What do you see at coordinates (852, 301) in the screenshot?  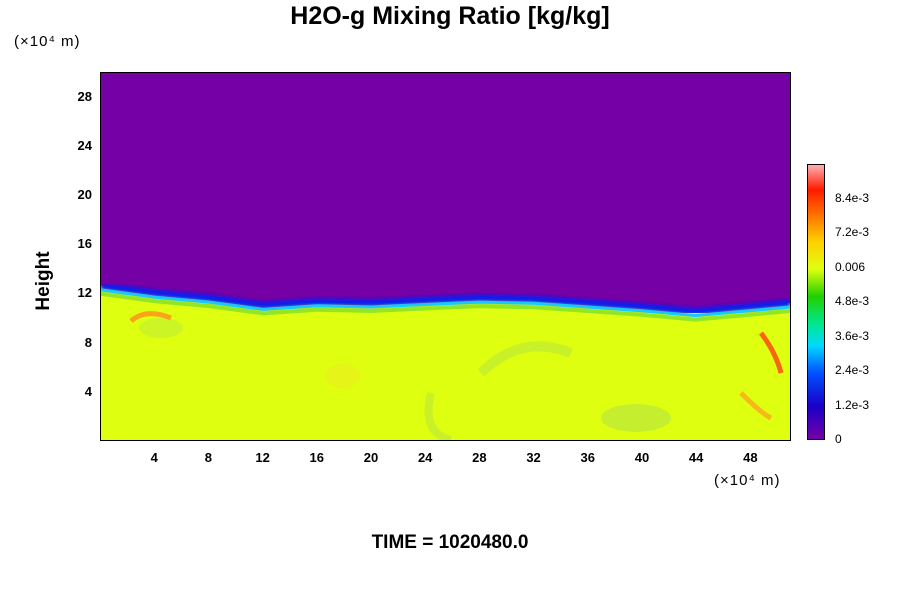 I see `colorbar-tick-label: 4.8e-3` at bounding box center [852, 301].